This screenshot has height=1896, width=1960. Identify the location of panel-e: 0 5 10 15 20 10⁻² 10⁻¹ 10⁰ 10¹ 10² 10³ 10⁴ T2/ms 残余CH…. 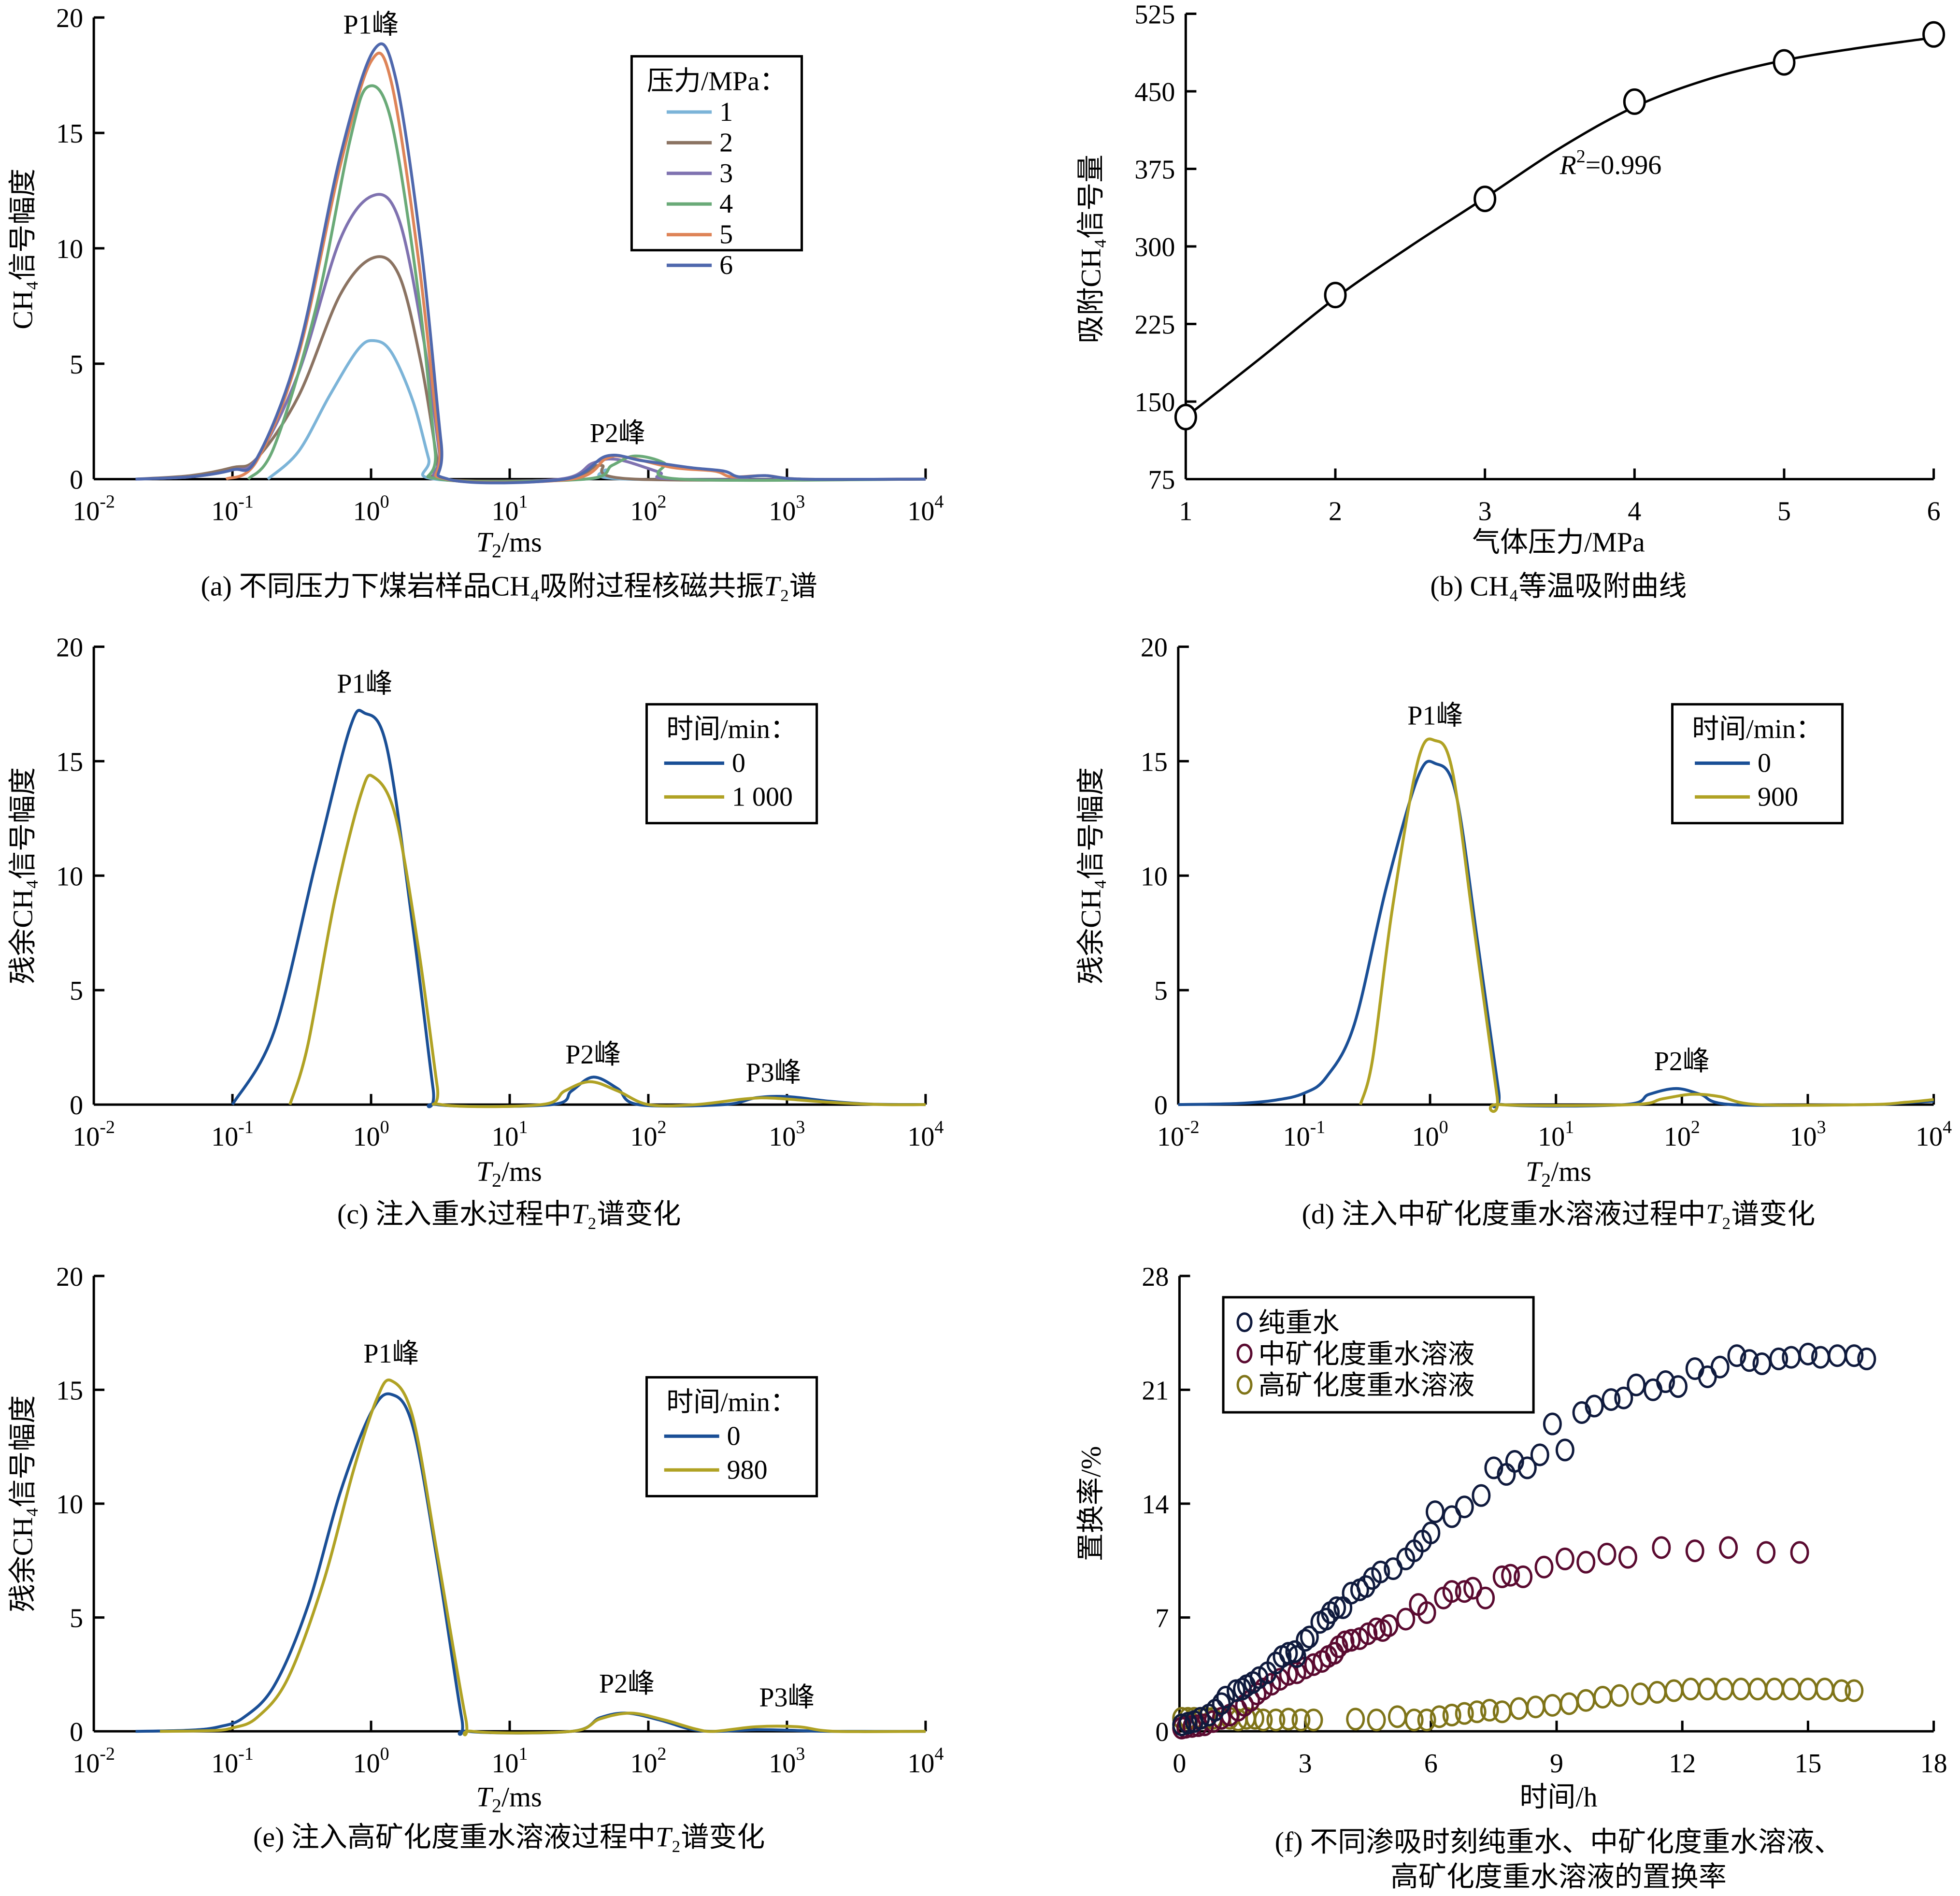
(475, 1557).